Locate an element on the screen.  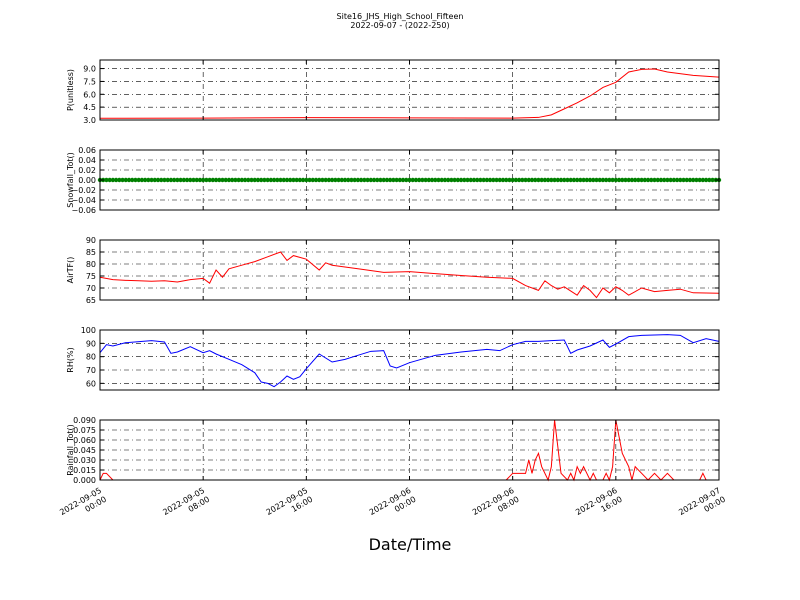
y-tick-label: 85 is located at coordinates (91, 252).